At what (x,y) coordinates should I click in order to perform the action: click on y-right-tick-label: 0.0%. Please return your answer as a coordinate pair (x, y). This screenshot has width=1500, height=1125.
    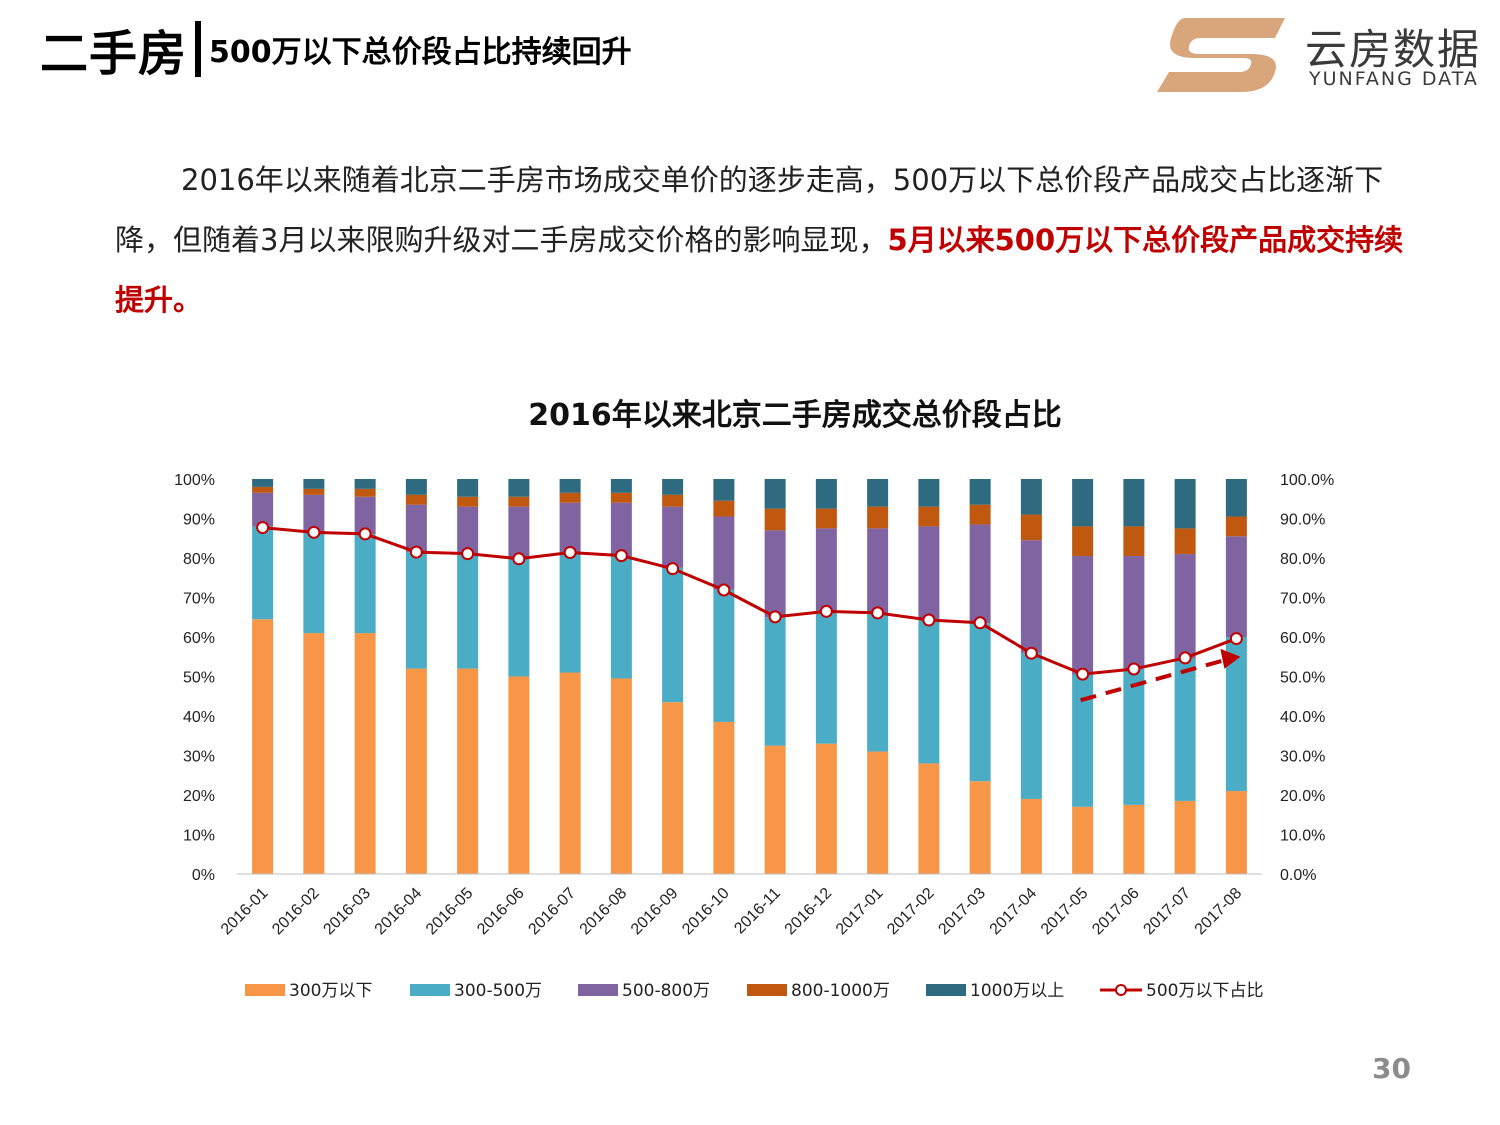
    Looking at the image, I should click on (1298, 875).